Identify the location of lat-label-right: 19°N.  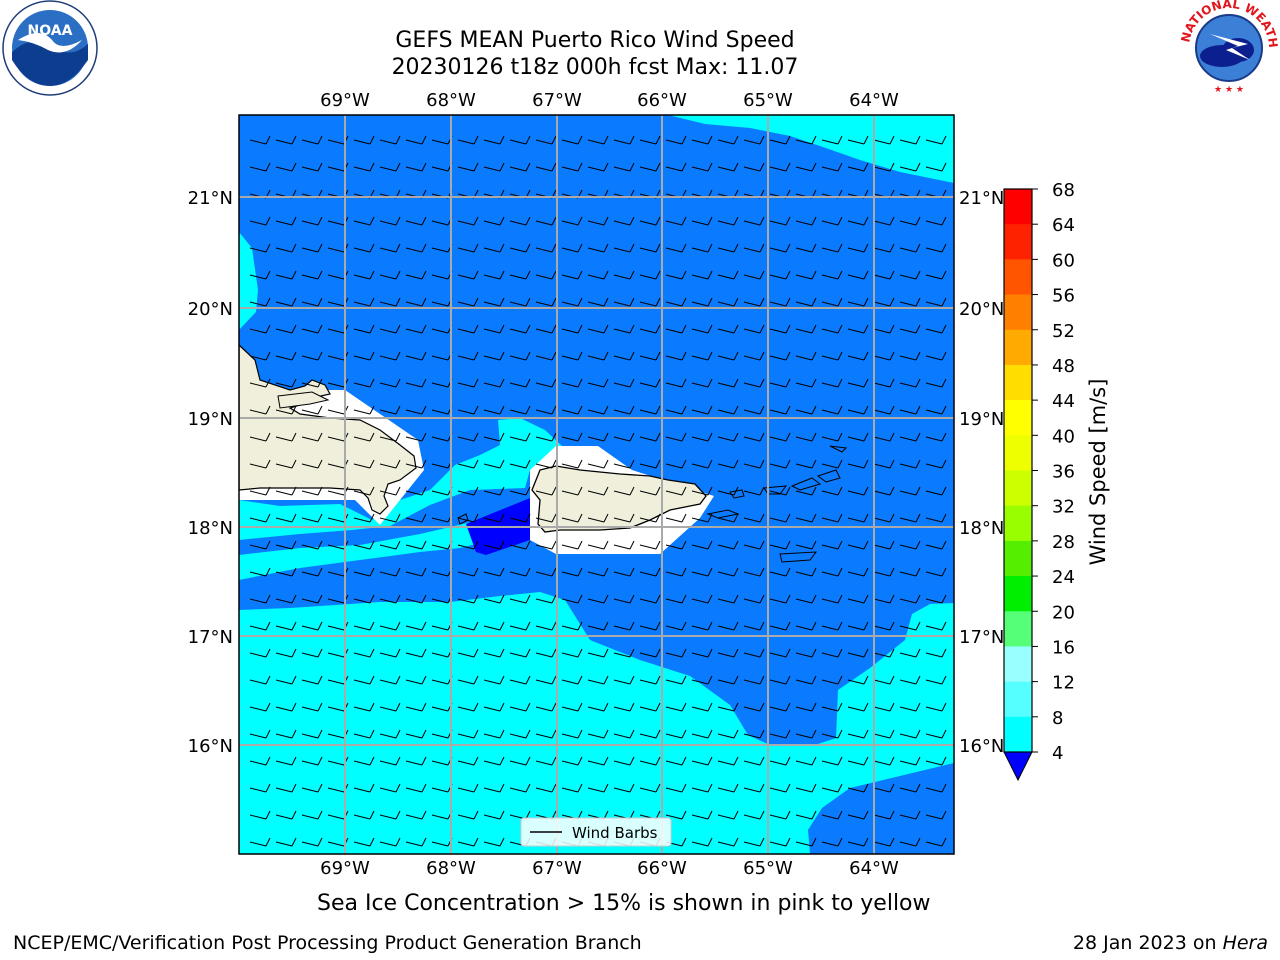
(981, 419).